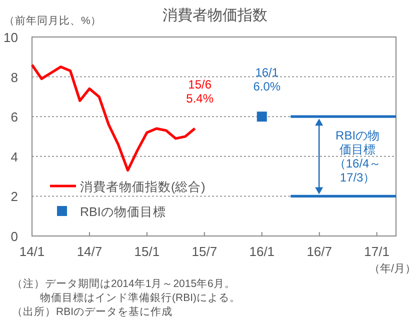 Image resolution: width=419 pixels, height=333 pixels. What do you see at coordinates (377, 251) in the screenshot?
I see `x-tick-label: 17/1` at bounding box center [377, 251].